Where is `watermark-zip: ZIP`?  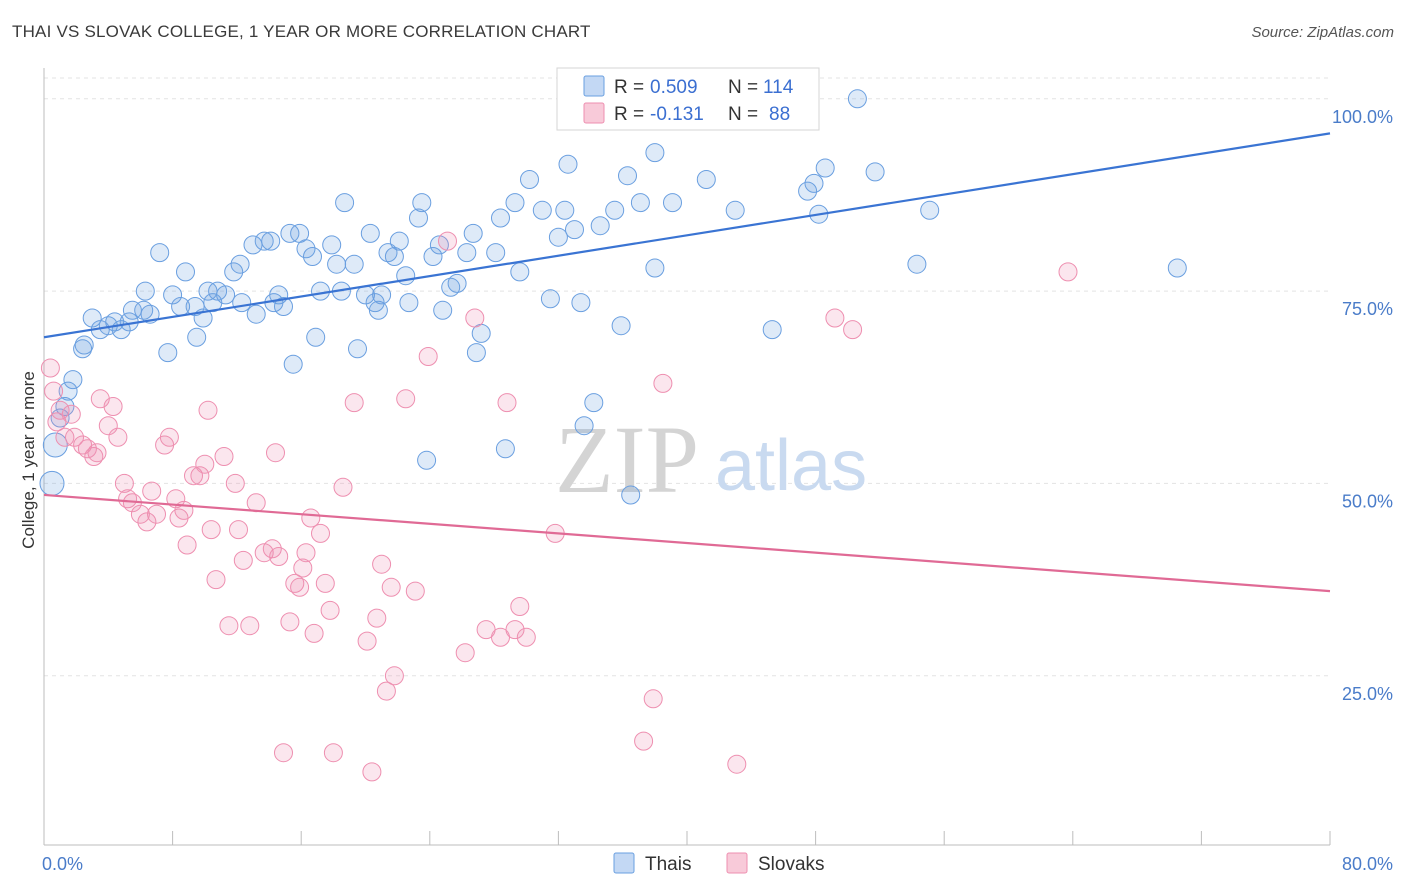
watermark-zip: ZIP is located at coordinates (627, 459).